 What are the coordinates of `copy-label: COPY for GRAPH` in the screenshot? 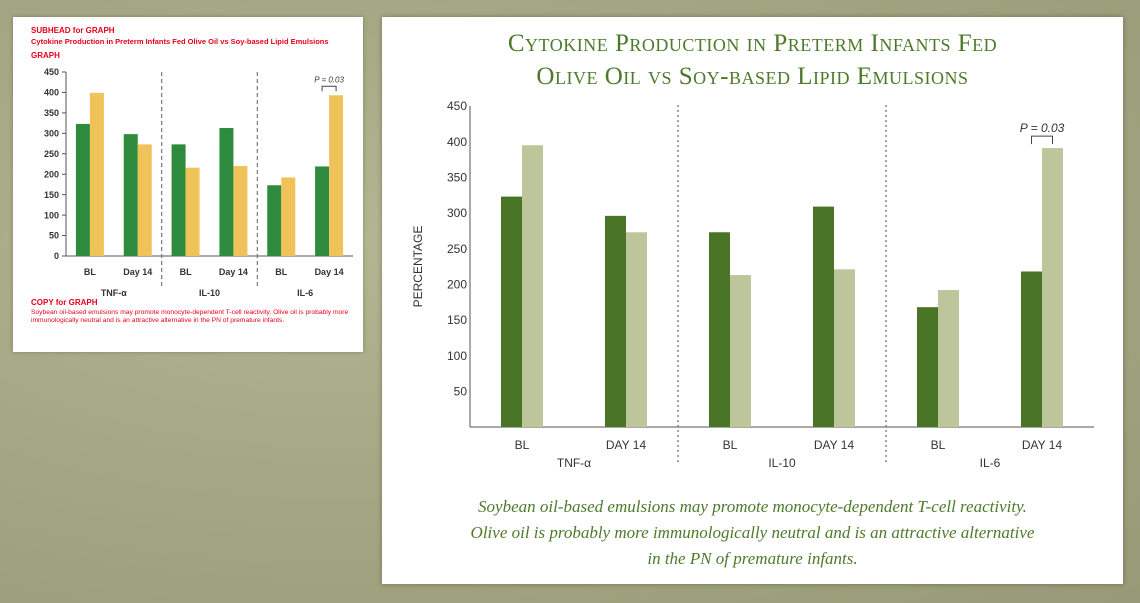 It's located at (64, 302).